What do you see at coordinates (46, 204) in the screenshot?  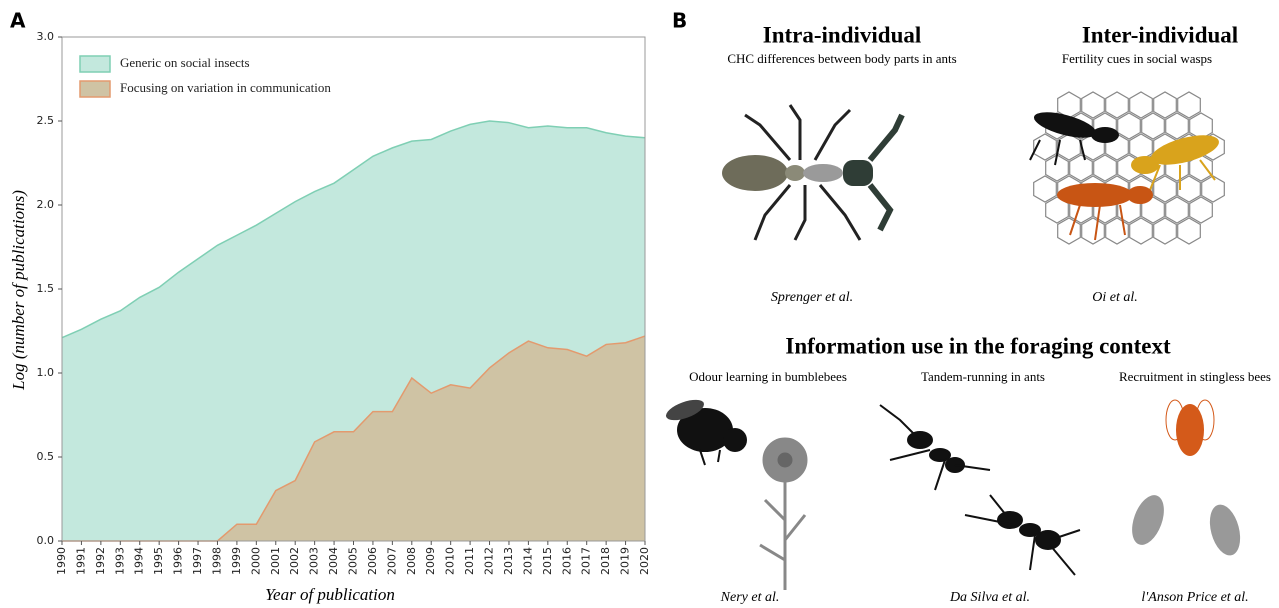 I see `y-tick-label: 2.0` at bounding box center [46, 204].